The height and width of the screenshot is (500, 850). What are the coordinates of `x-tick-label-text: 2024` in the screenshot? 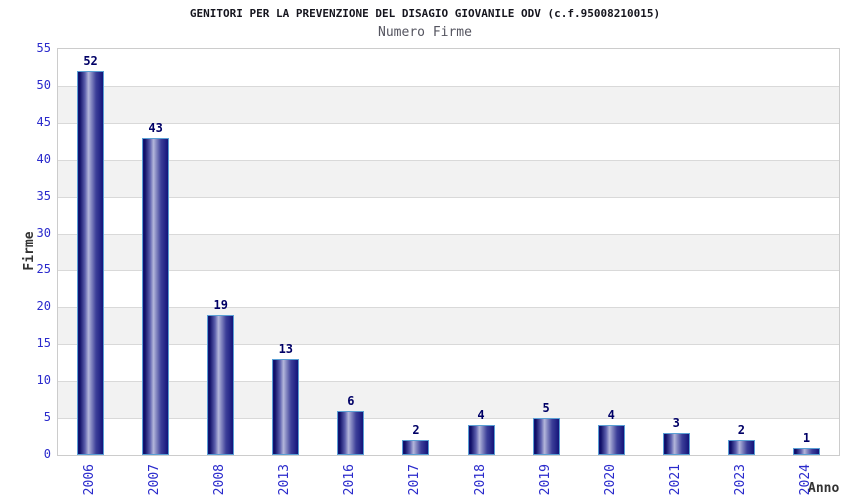 It's located at (805, 480).